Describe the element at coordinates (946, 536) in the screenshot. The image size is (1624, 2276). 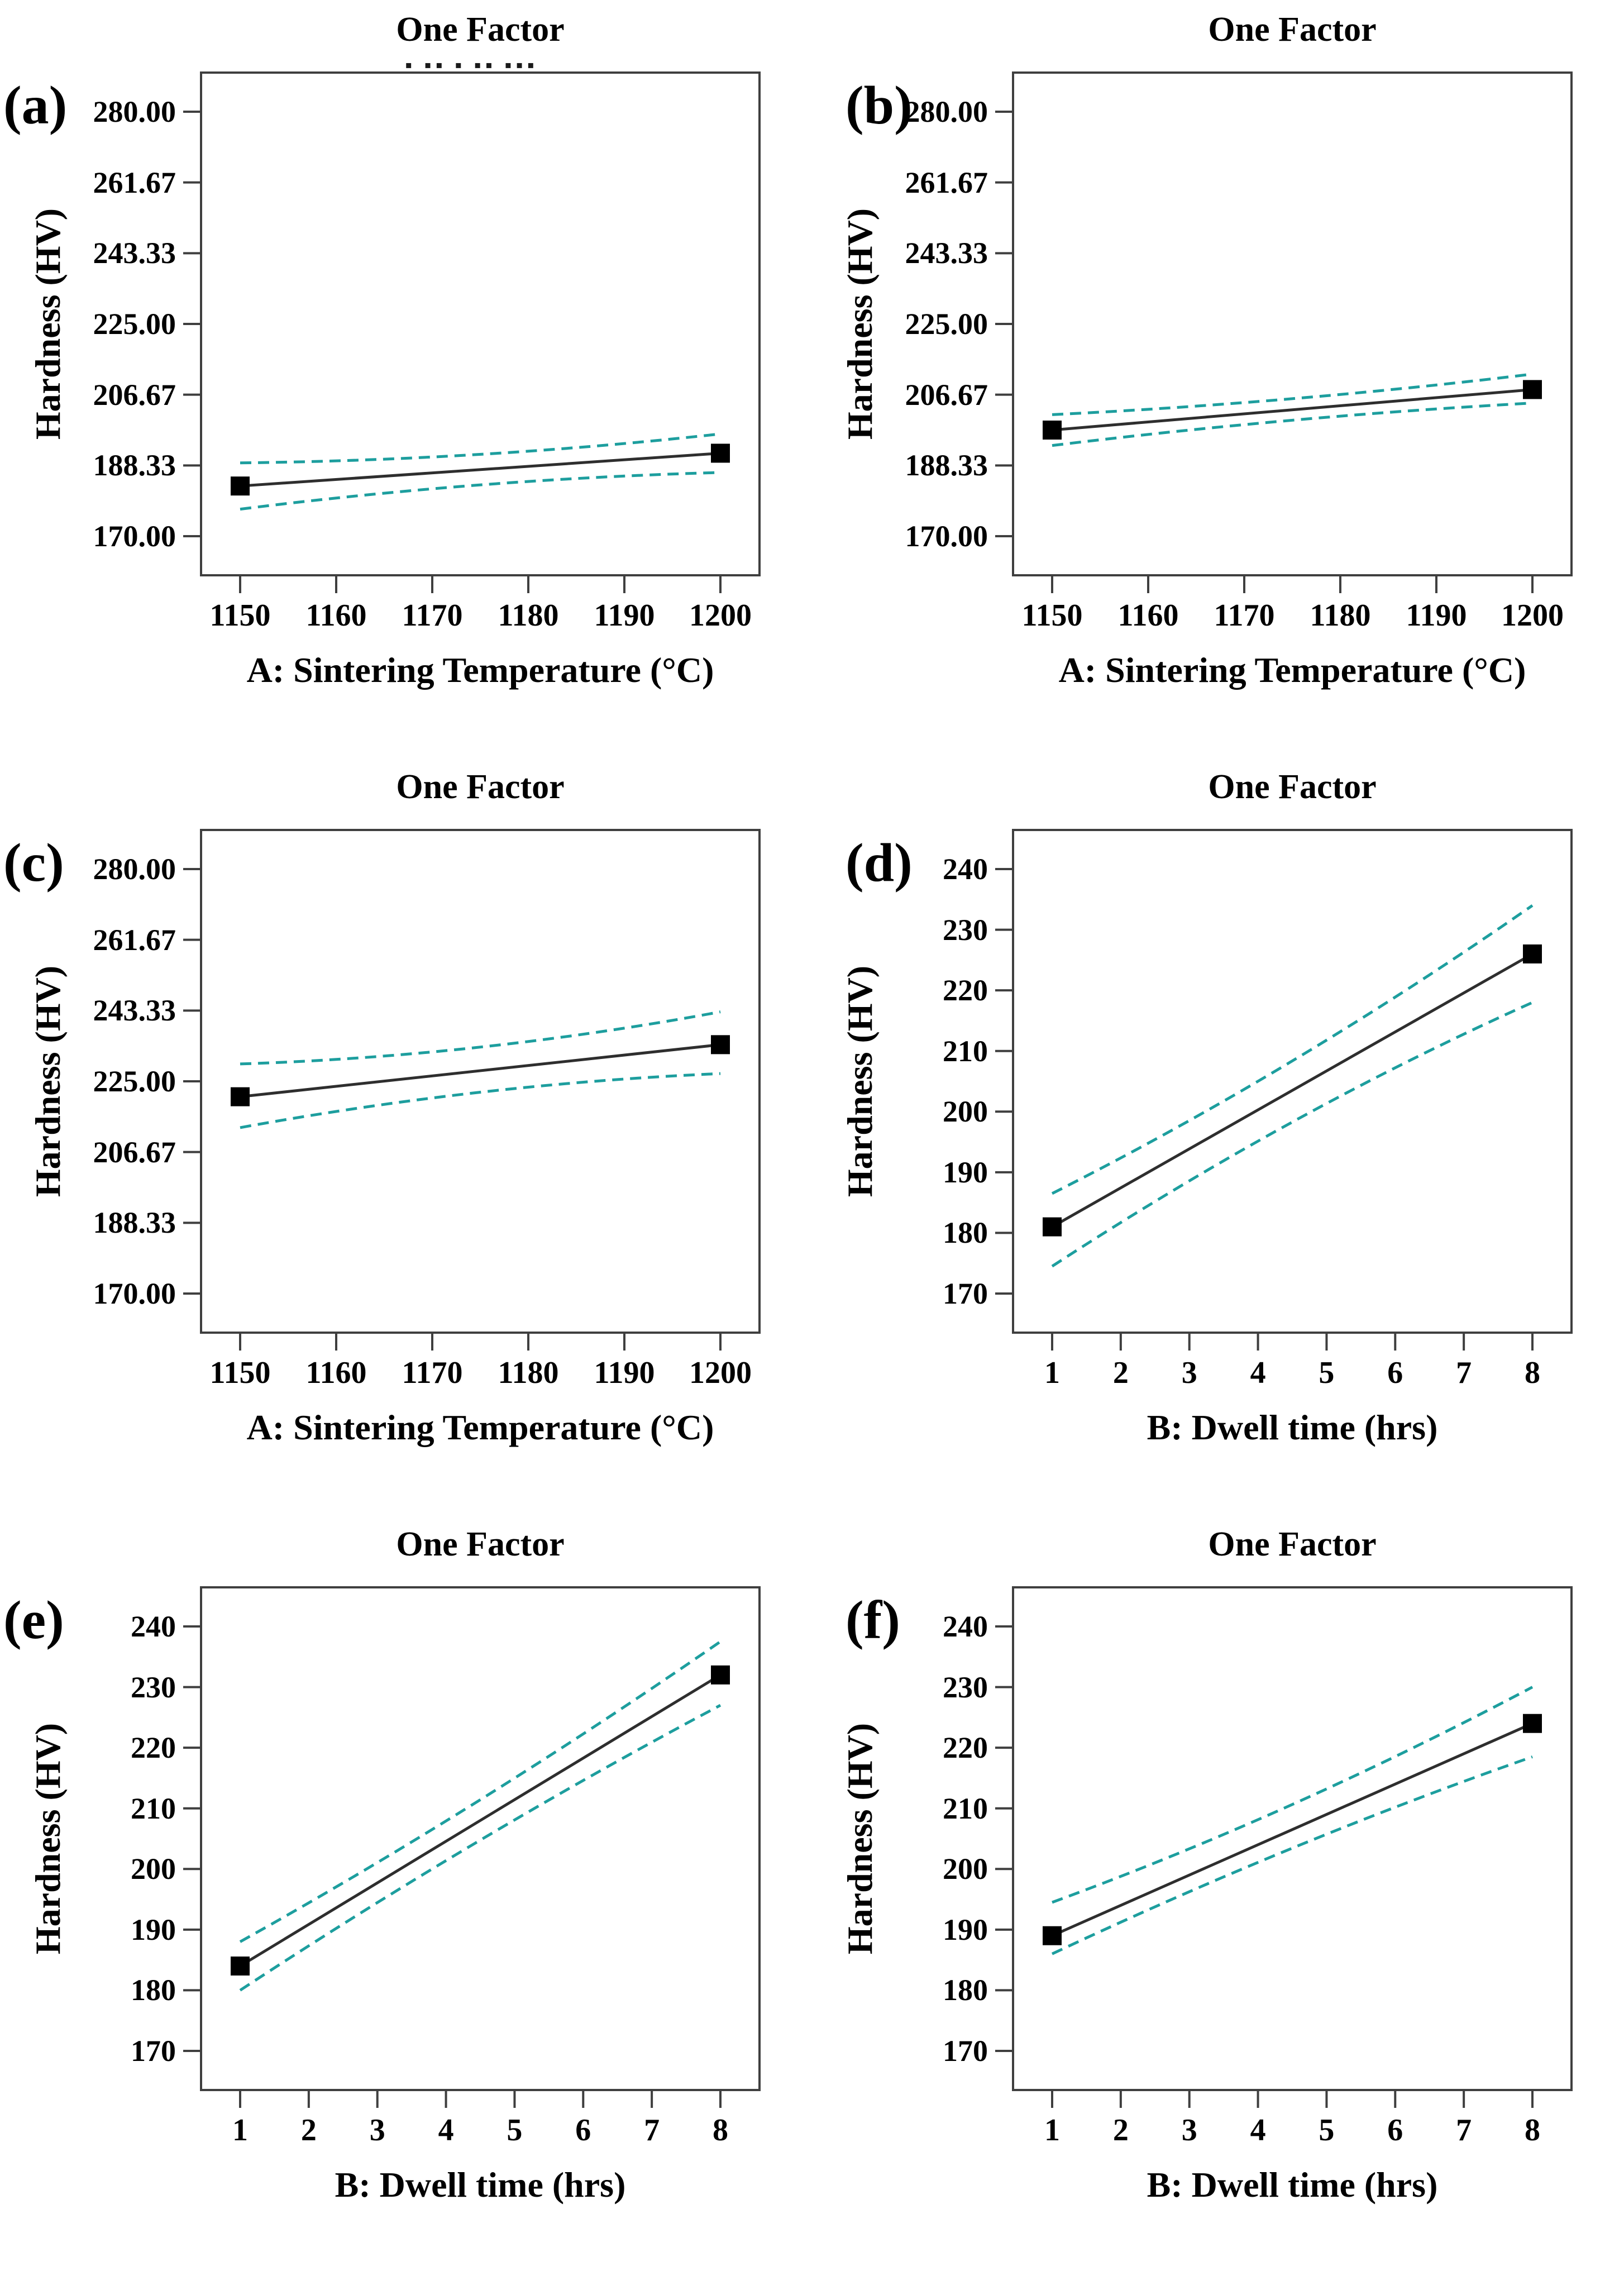
I see `y-tick-label: 170.00` at that location.